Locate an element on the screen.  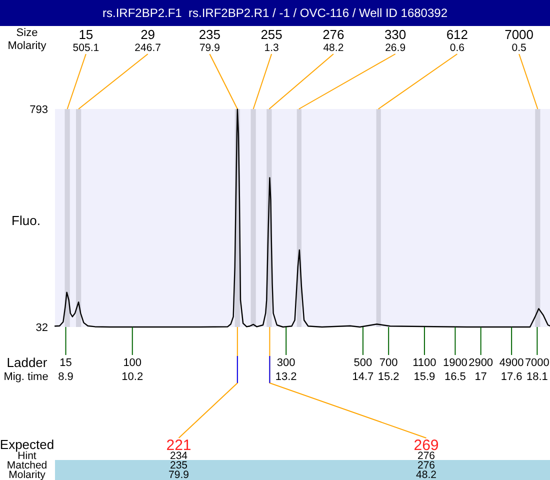
text: Hint is located at coordinates (27, 456).